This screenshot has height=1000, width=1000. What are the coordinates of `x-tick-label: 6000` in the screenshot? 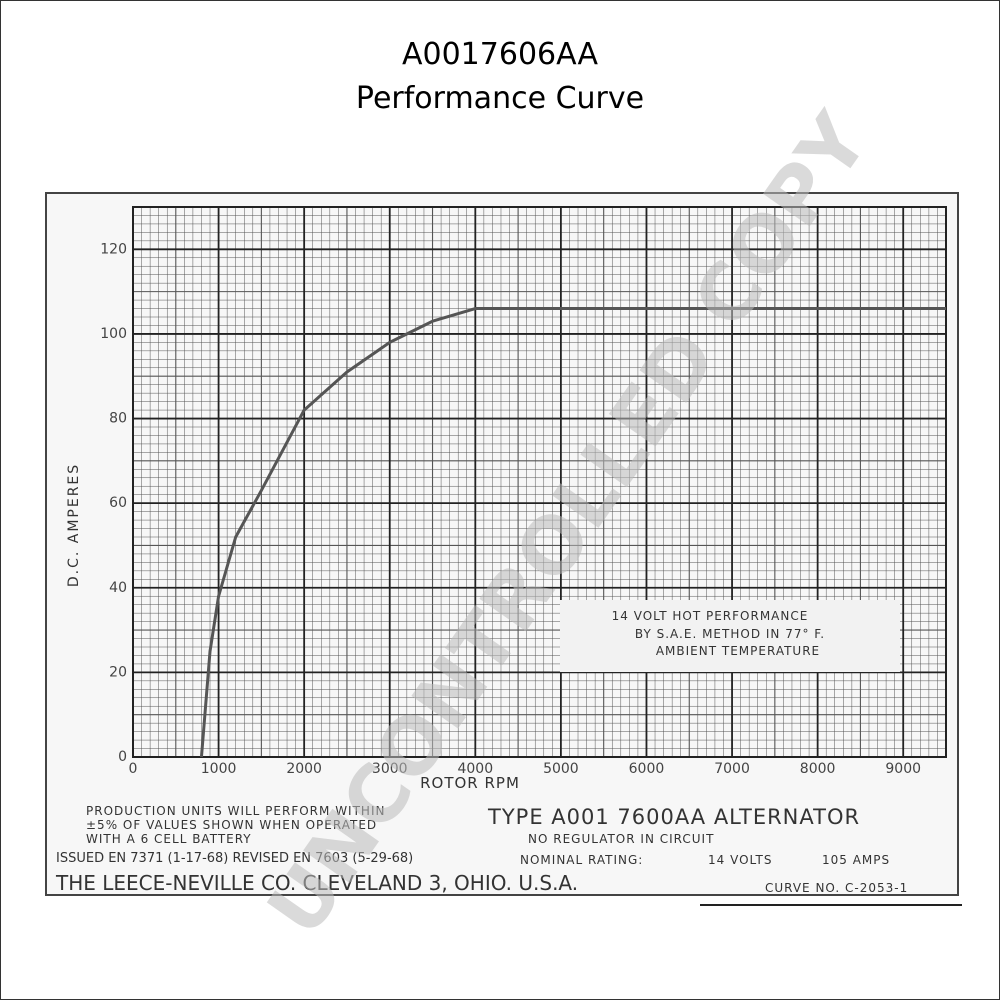 It's located at (647, 769).